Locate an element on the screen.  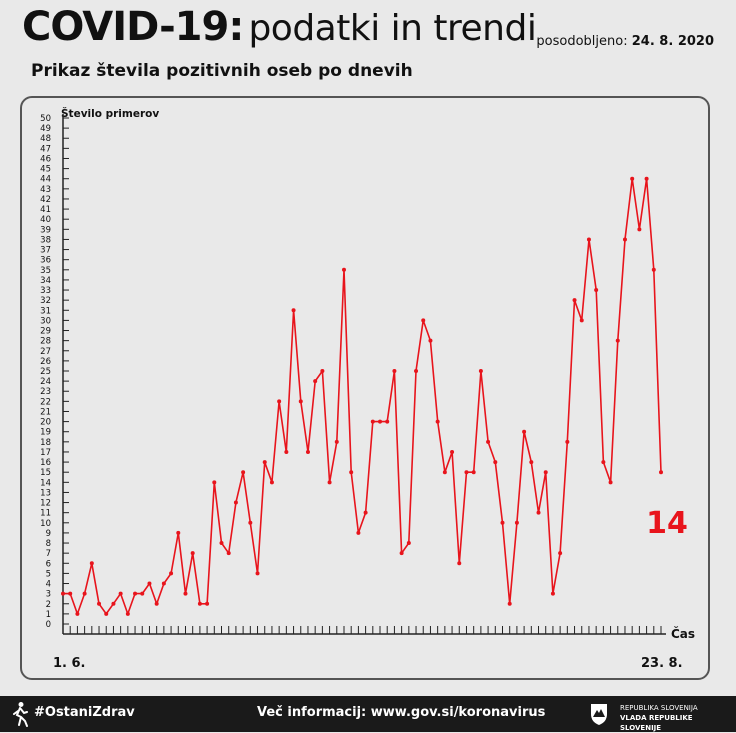
gov-line-2: VLADA REPUBLIKE SLOVENIJE is located at coordinates (656, 723).